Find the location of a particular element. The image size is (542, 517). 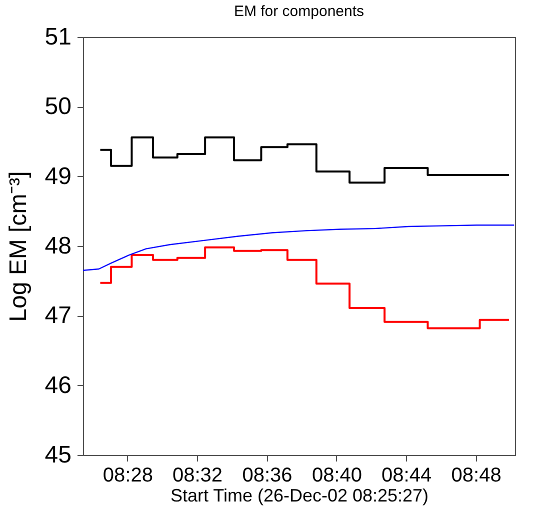

x-tick-label: 08:36 is located at coordinates (267, 475).